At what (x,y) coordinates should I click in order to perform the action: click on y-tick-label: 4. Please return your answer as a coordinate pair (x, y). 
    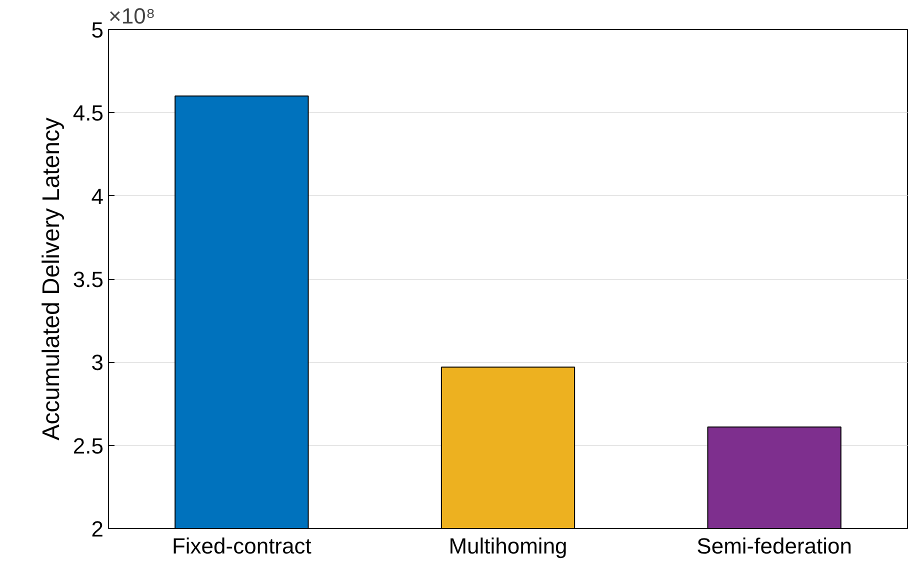
    Looking at the image, I should click on (97, 196).